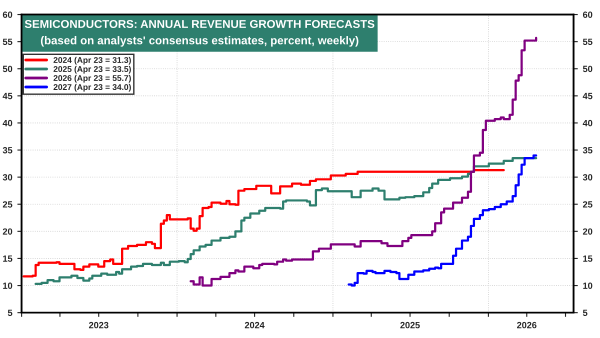 The width and height of the screenshot is (600, 338). Describe the element at coordinates (7, 69) in the screenshot. I see `y2-tick-label: 50` at that location.